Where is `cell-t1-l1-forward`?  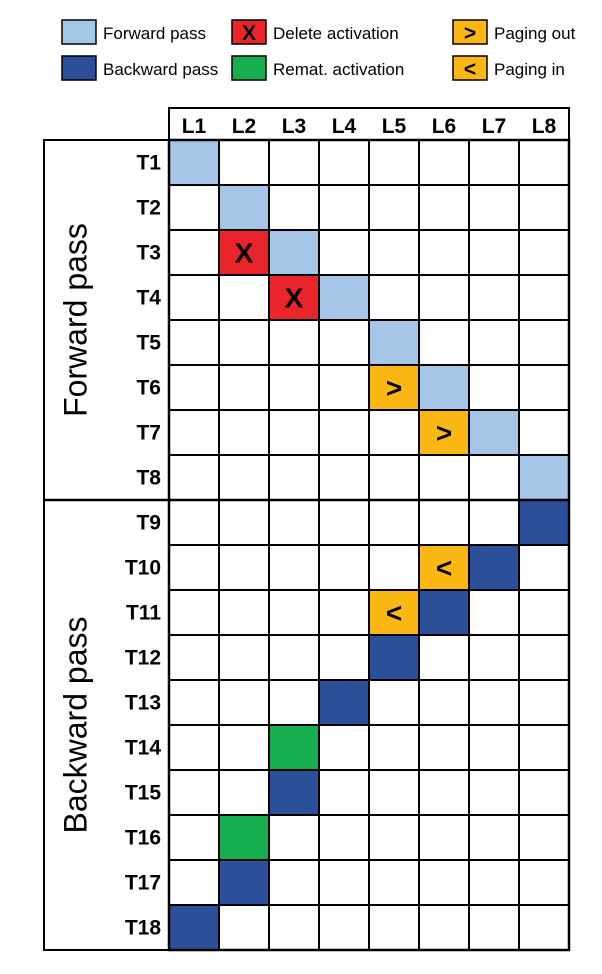
cell-t1-l1-forward is located at coordinates (194, 162).